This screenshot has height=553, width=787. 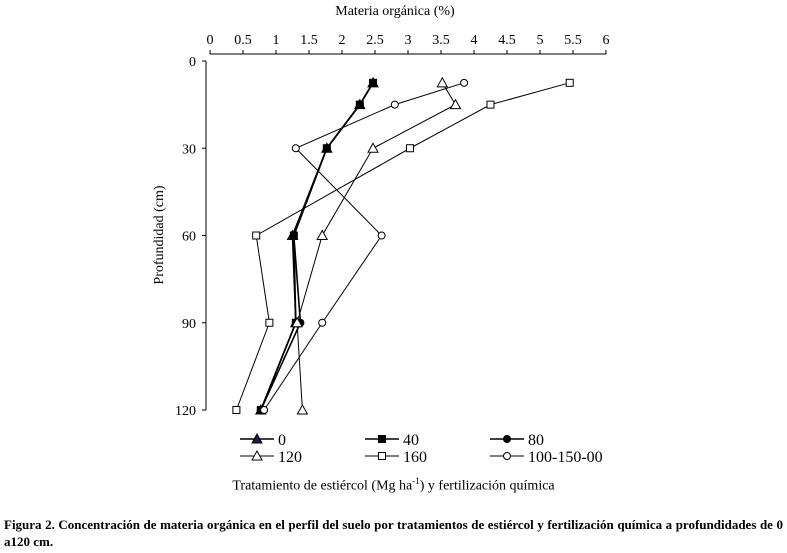 I want to click on x-tick-label: 4, so click(x=474, y=40).